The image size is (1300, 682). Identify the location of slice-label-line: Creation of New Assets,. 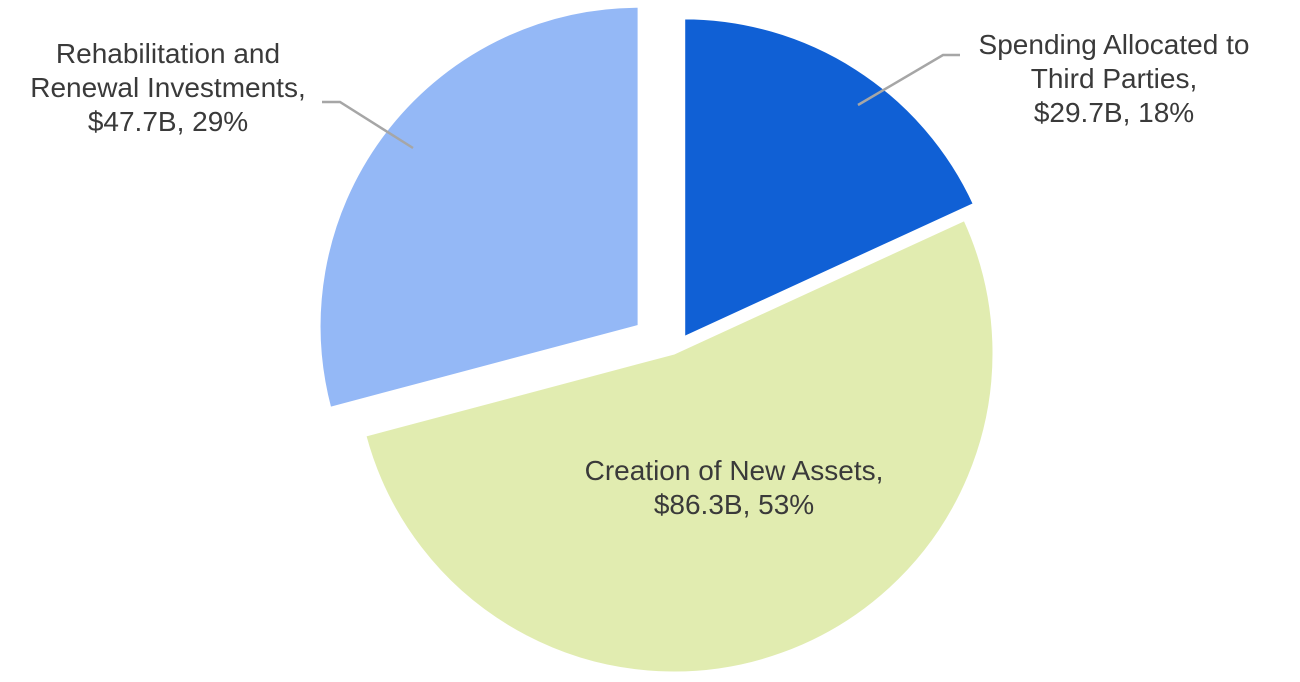
(734, 470).